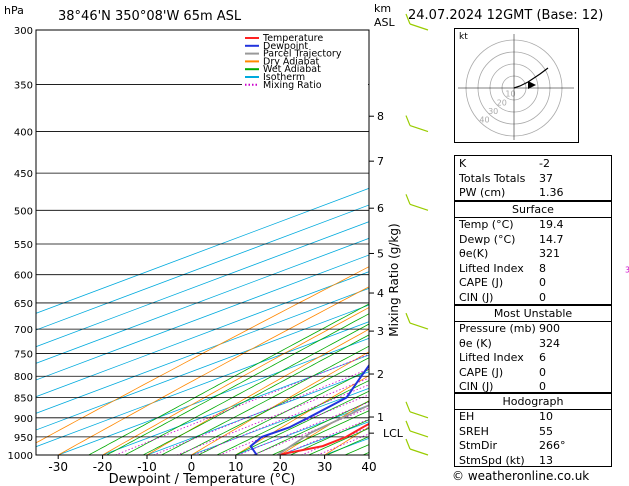 The image size is (629, 486). Describe the element at coordinates (20, 456) in the screenshot. I see `pressure-tick-label: 1000` at that location.